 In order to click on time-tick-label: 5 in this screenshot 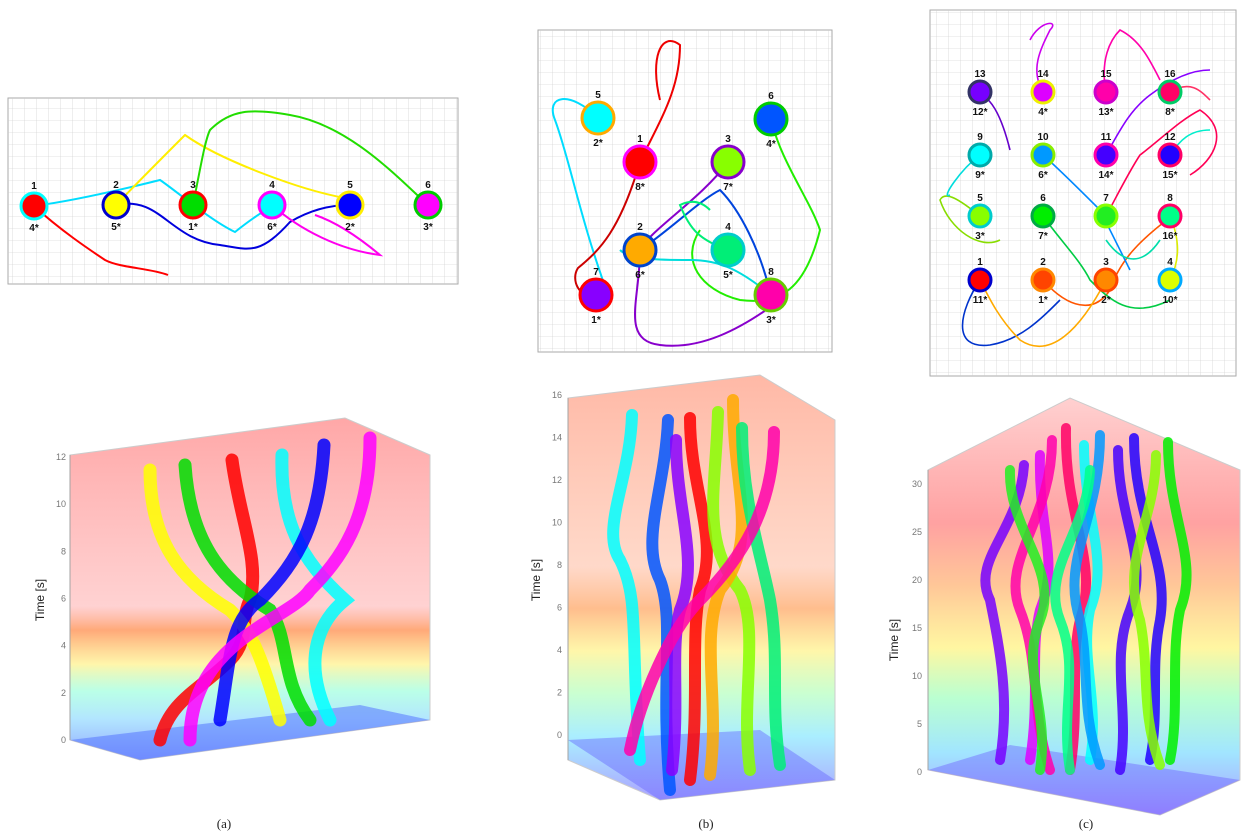, I will do `click(919, 724)`.